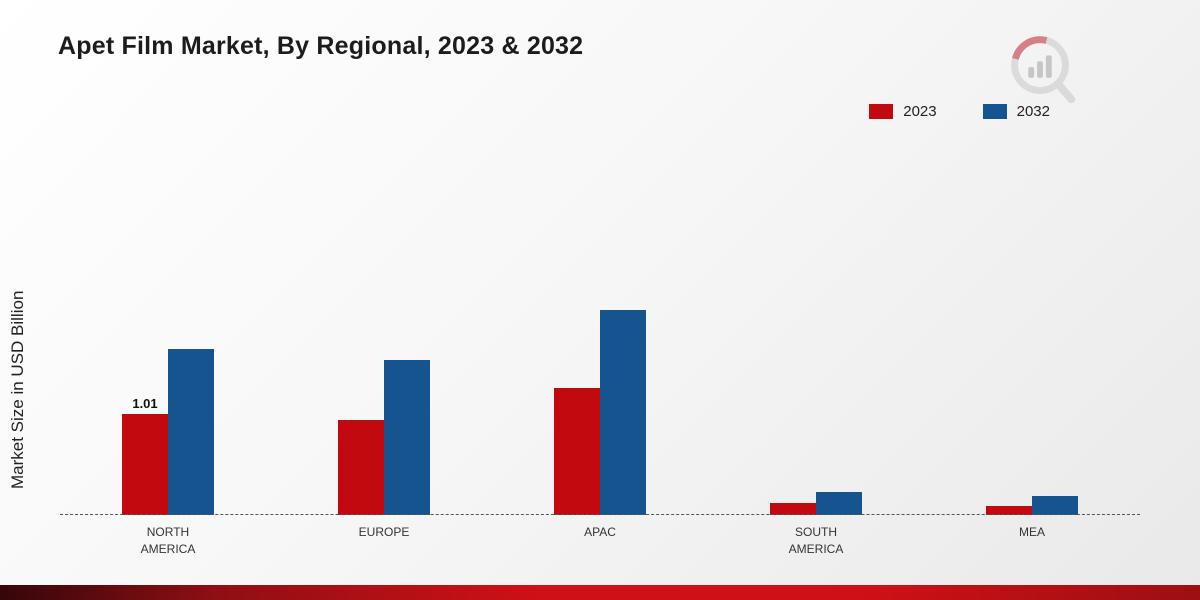 This screenshot has height=600, width=1200. What do you see at coordinates (1033, 111) in the screenshot?
I see `legend-label-2032: 2032` at bounding box center [1033, 111].